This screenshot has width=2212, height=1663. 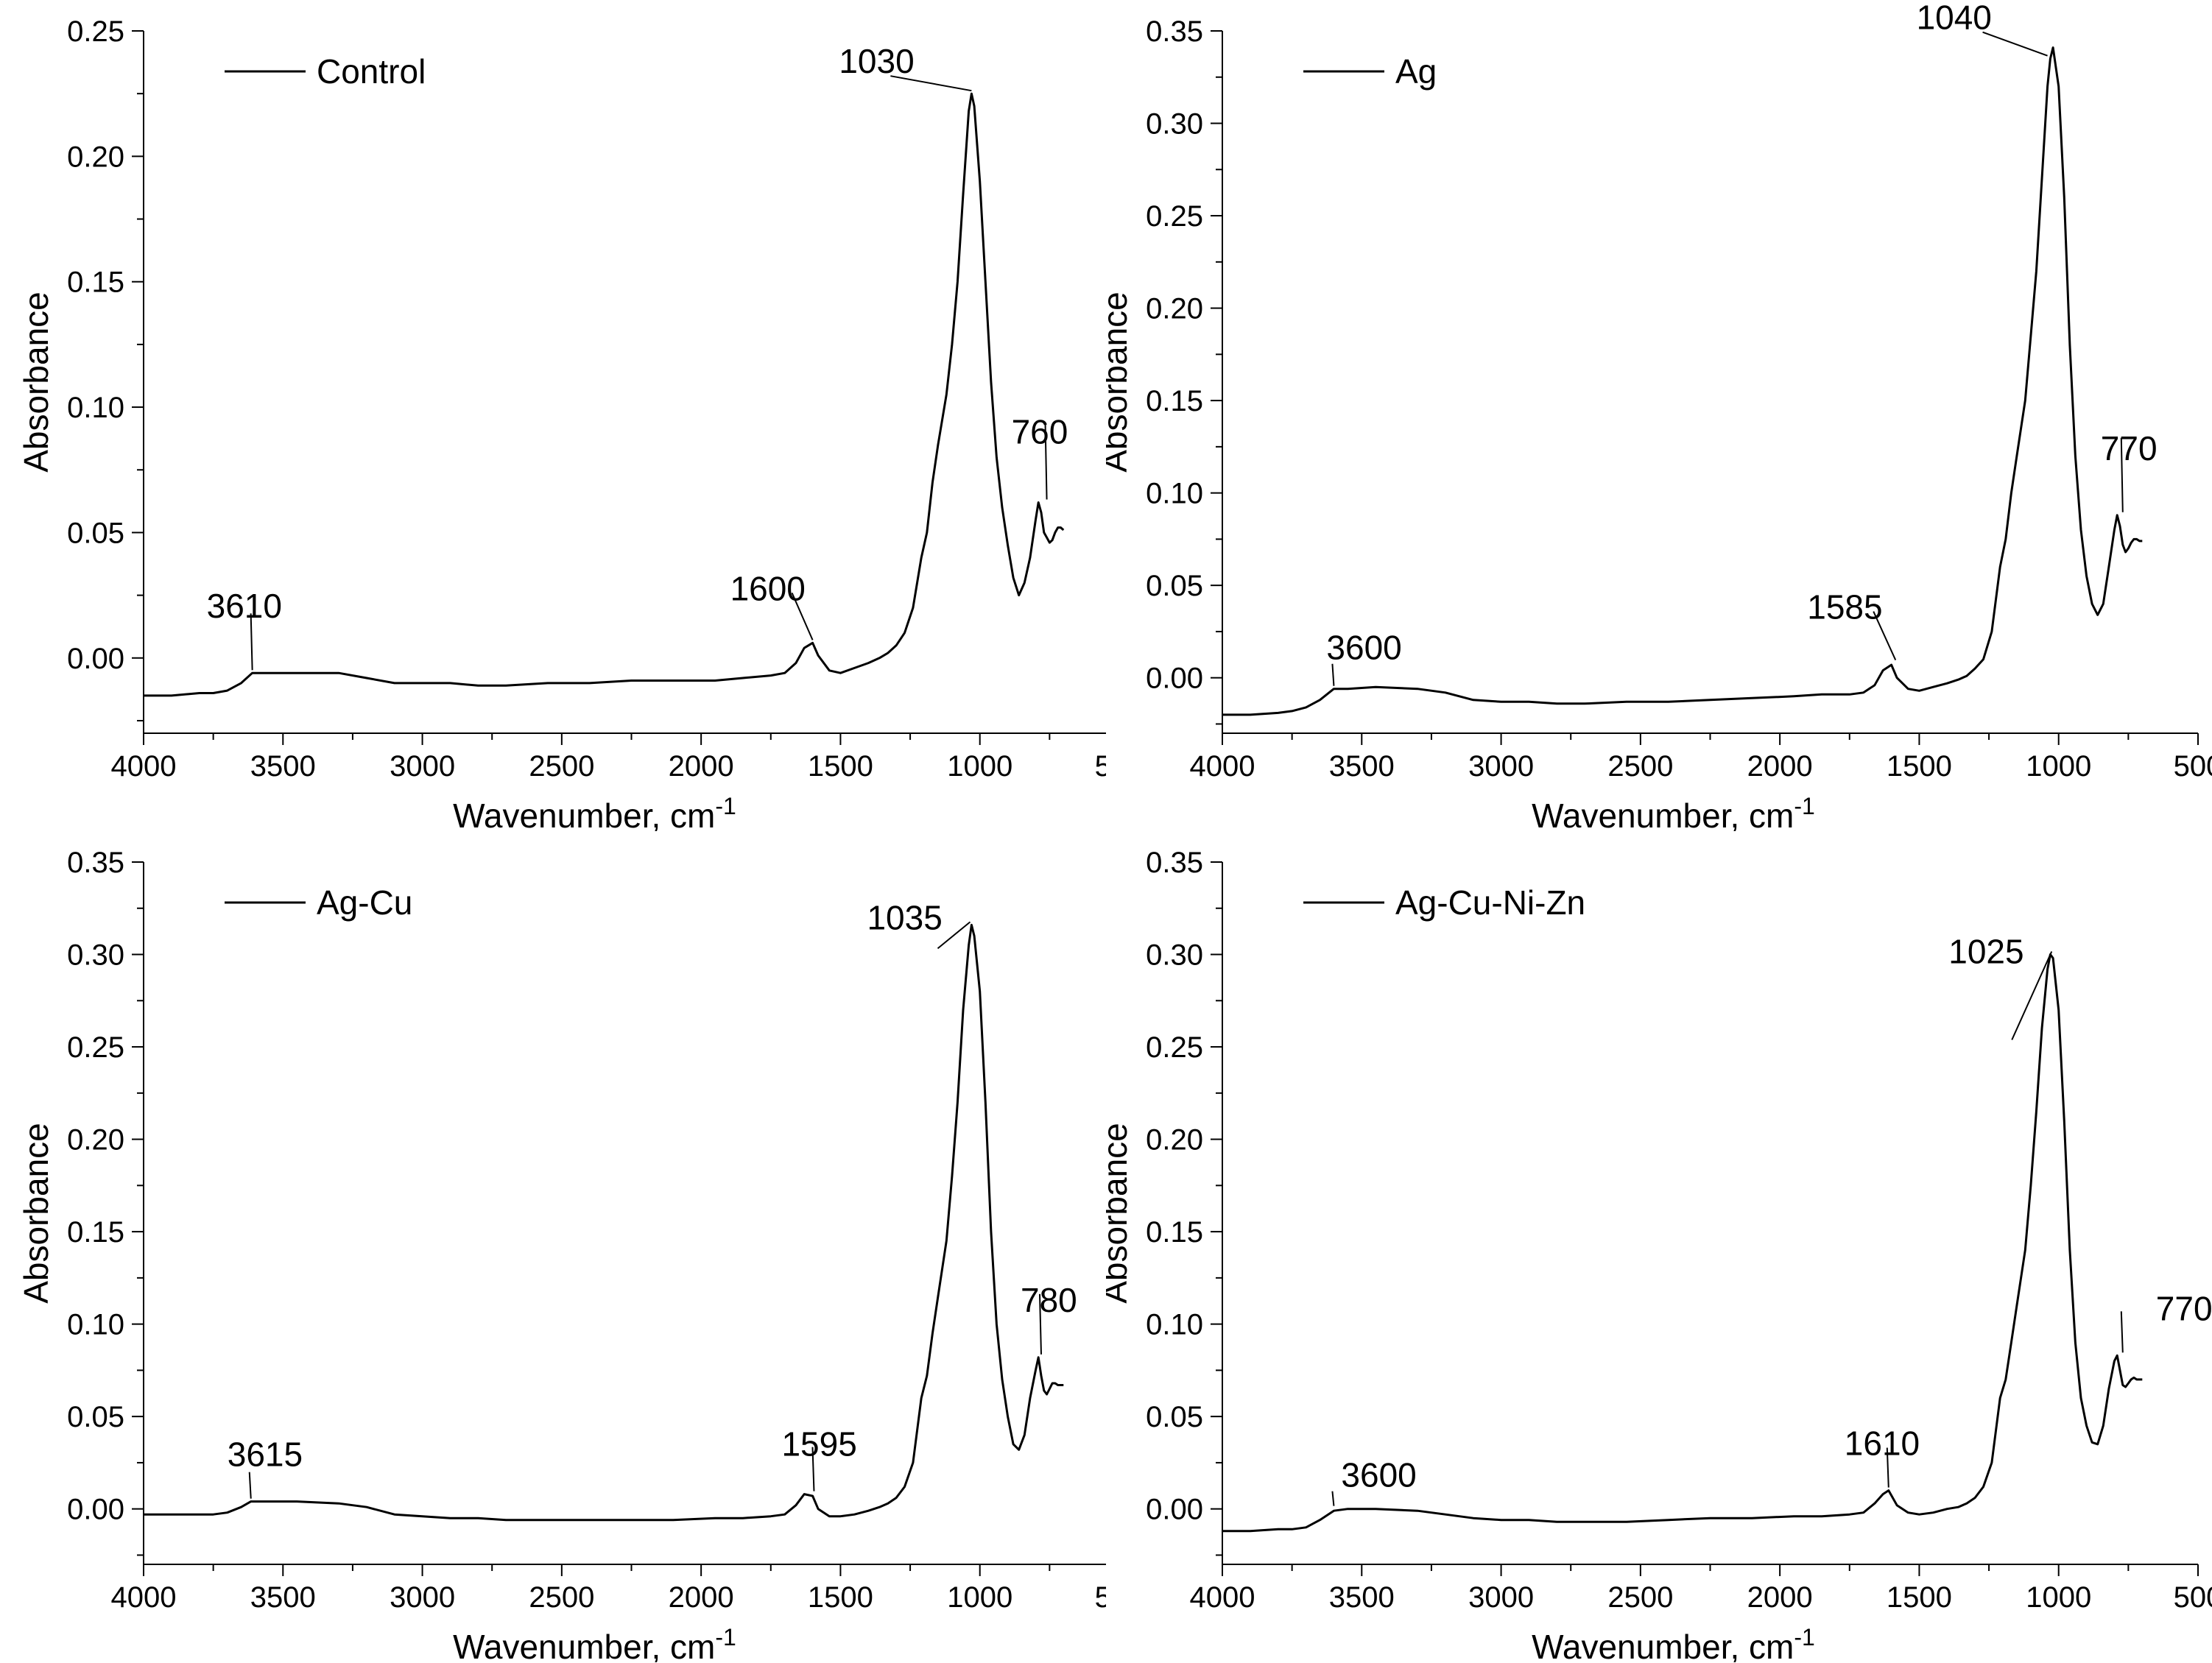 What do you see at coordinates (265, 1455) in the screenshot?
I see `peak-label: 3615` at bounding box center [265, 1455].